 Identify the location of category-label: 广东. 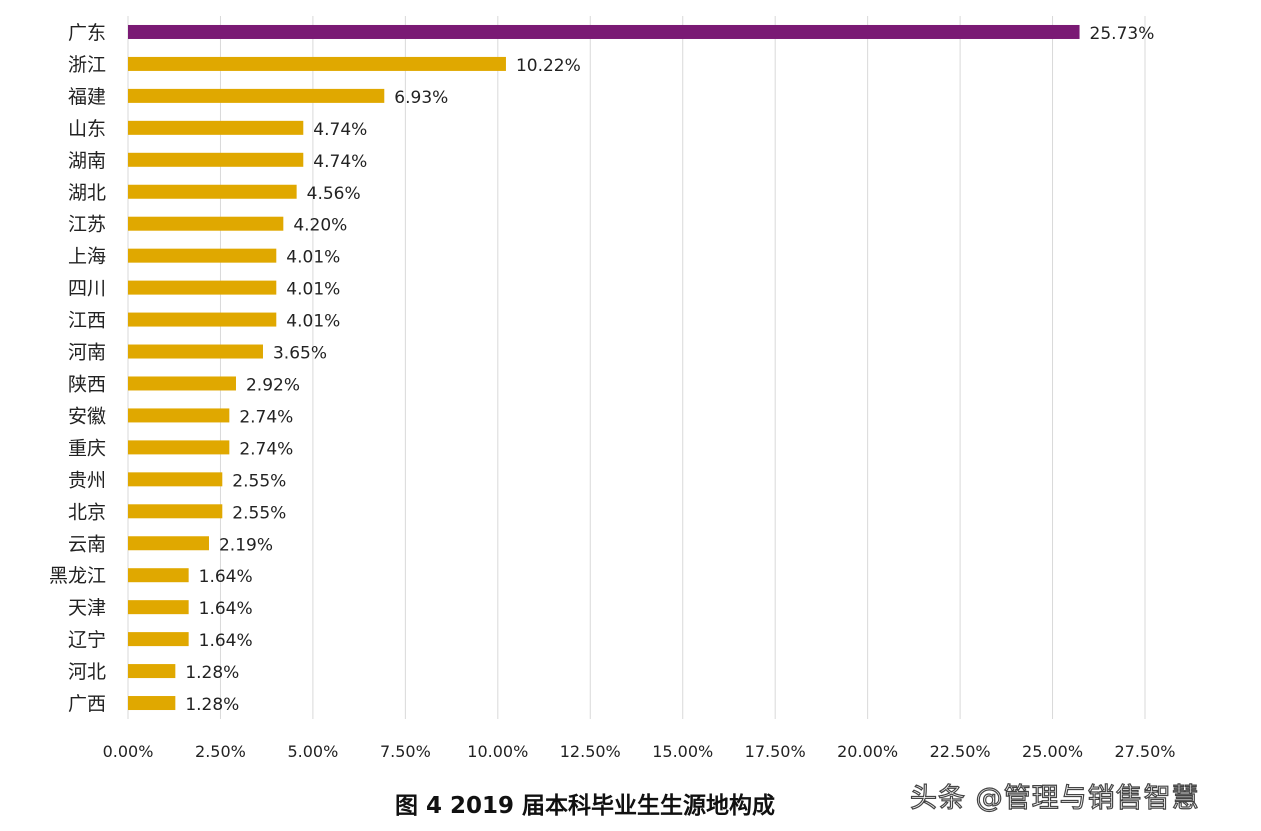
(87, 33).